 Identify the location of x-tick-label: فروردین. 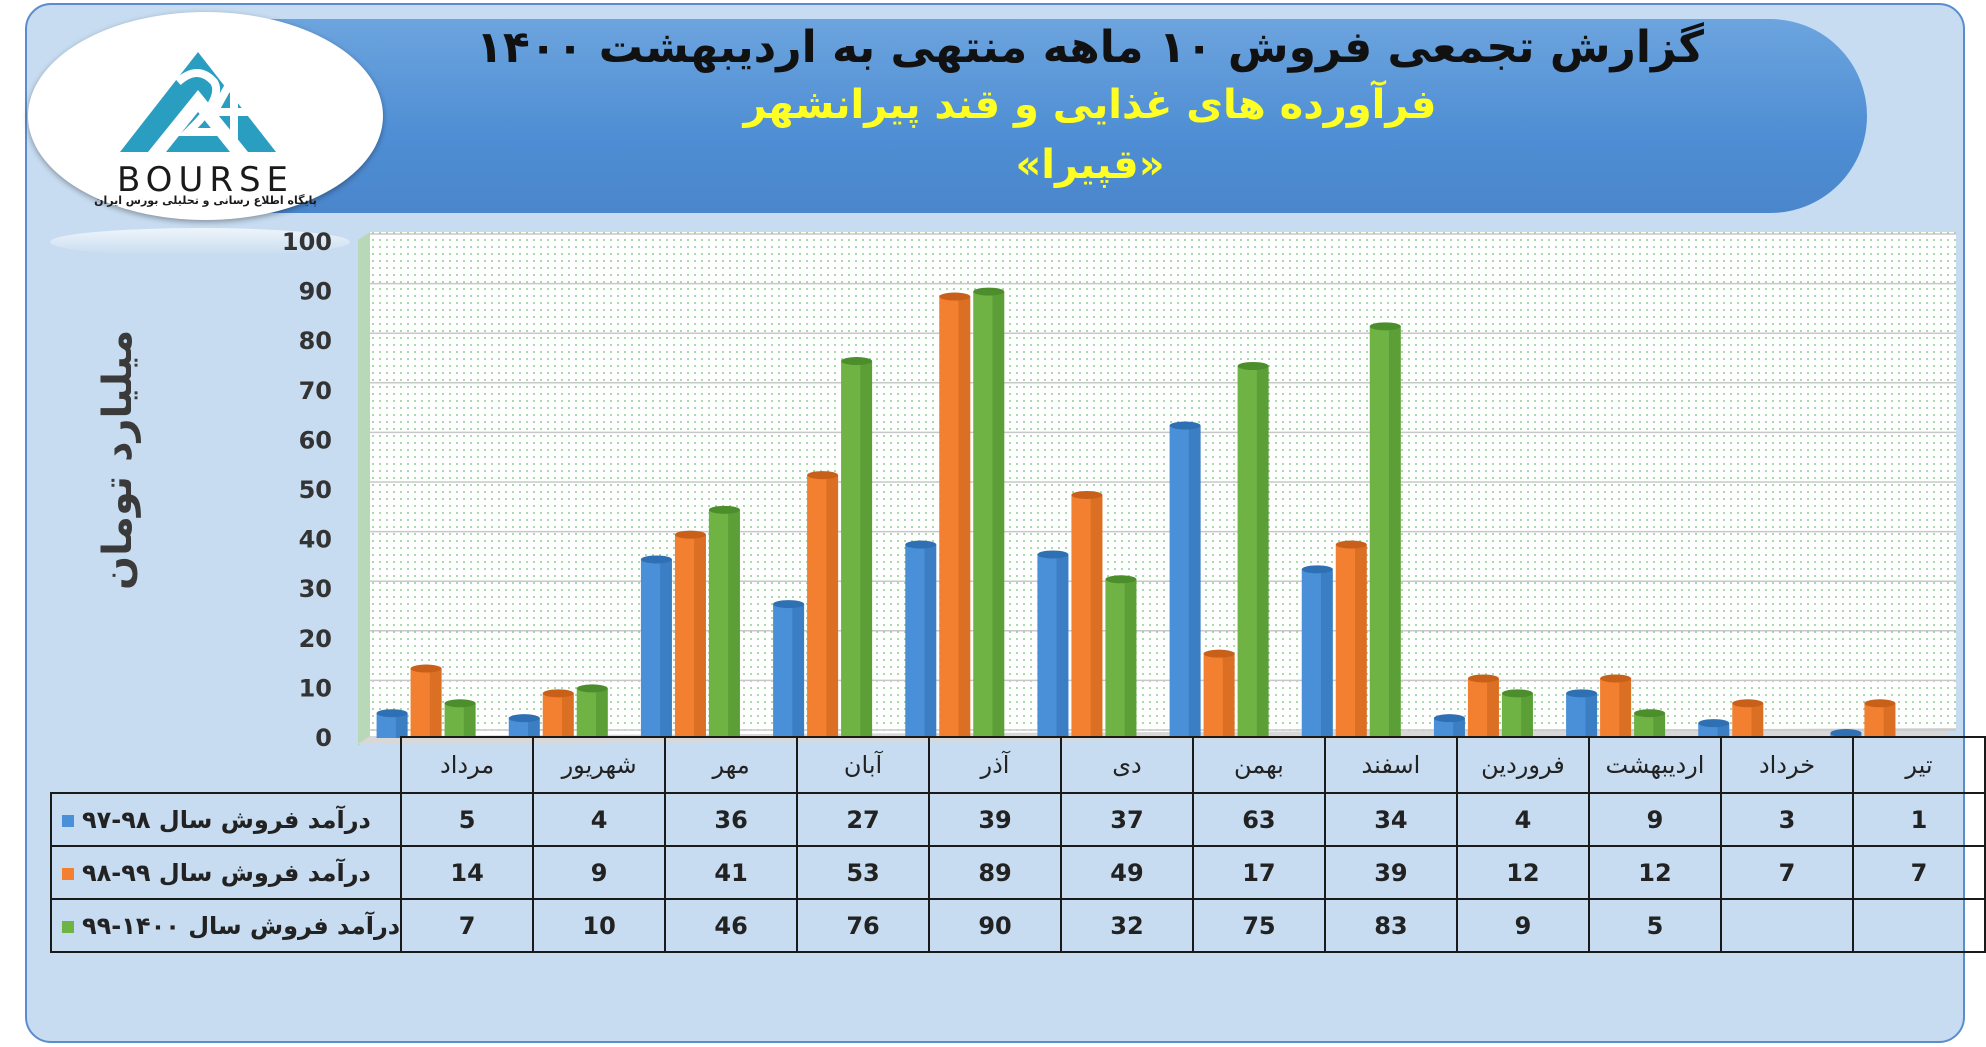
(1522, 765).